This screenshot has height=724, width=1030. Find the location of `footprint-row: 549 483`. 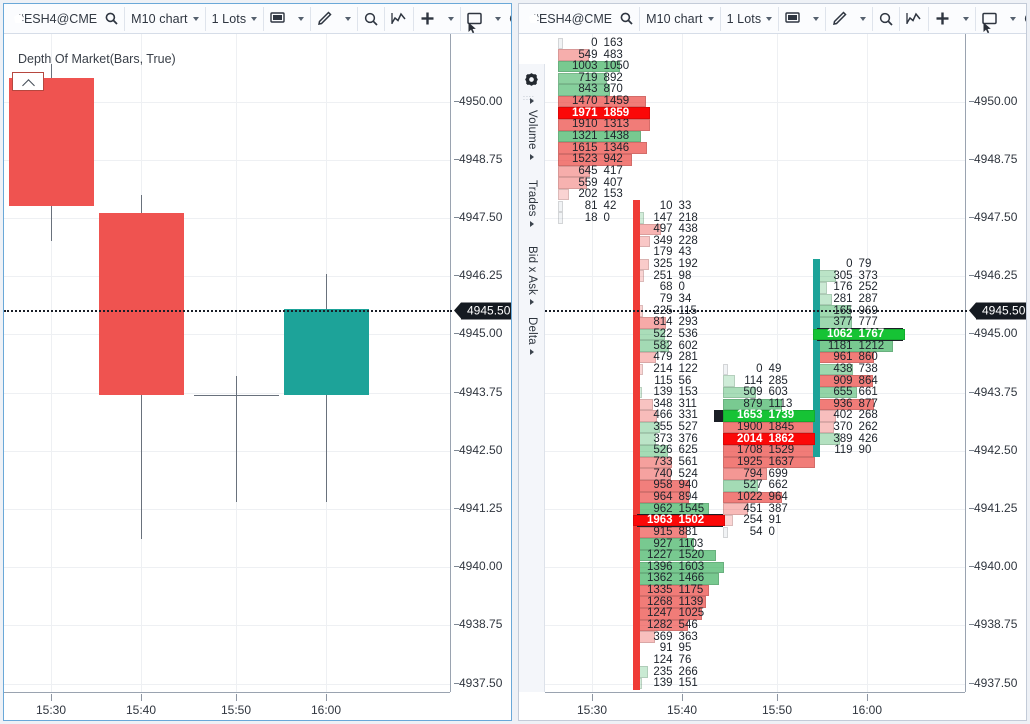

footprint-row: 549 483 is located at coordinates (603, 55).